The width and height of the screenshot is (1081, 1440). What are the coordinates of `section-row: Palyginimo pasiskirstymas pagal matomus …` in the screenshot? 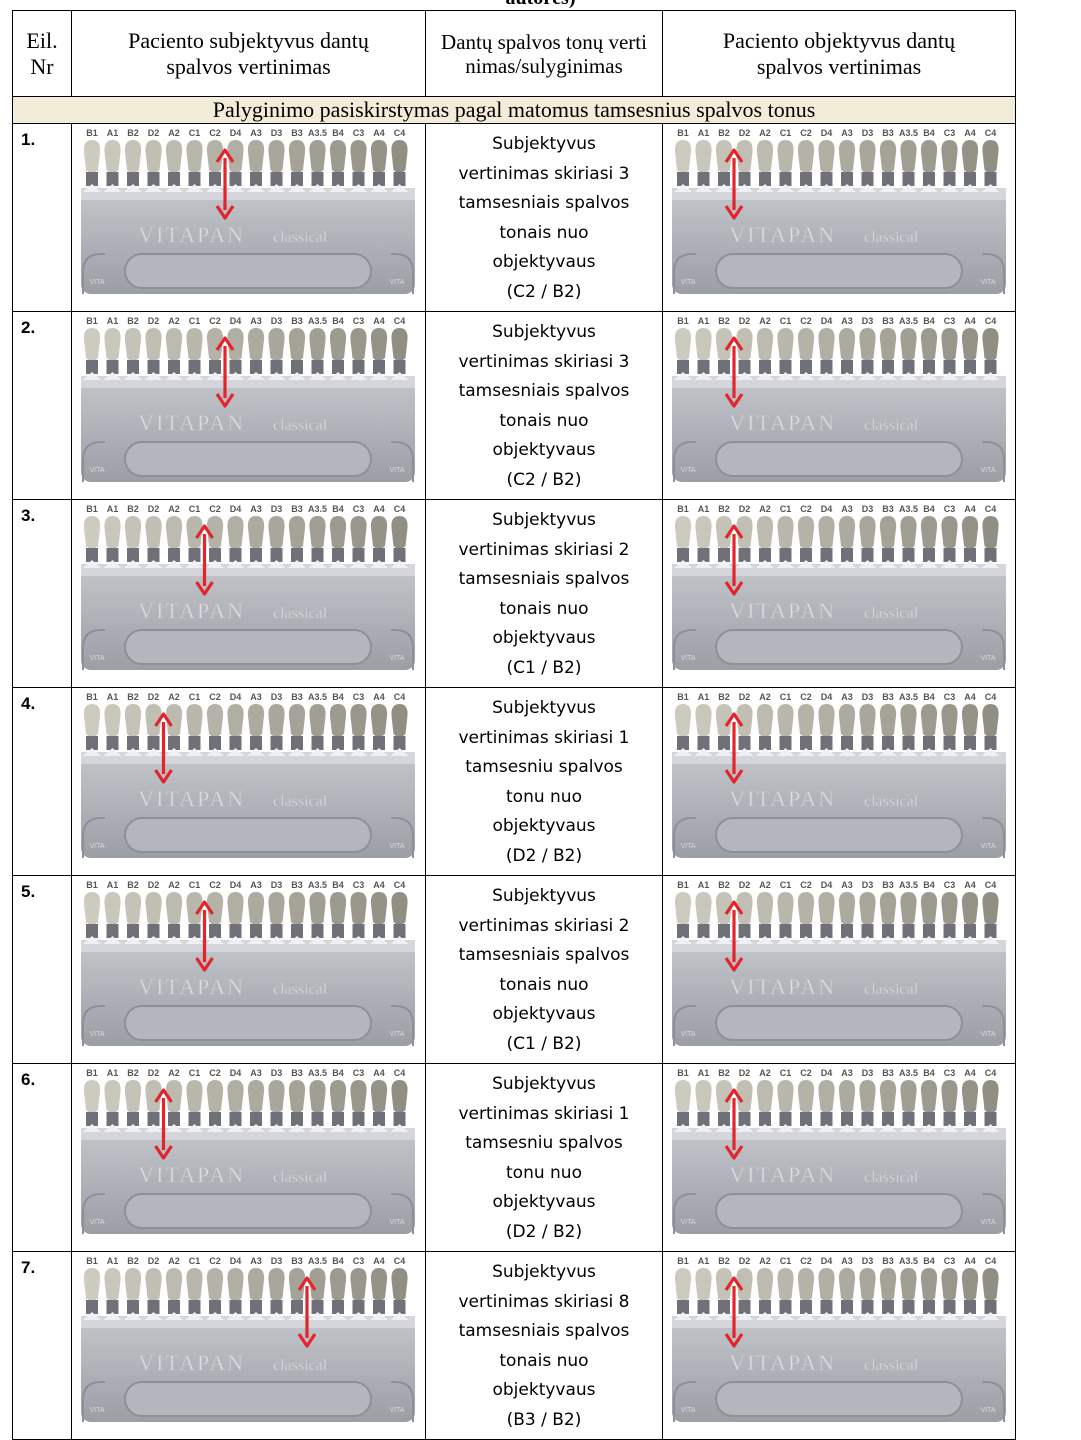 It's located at (514, 110).